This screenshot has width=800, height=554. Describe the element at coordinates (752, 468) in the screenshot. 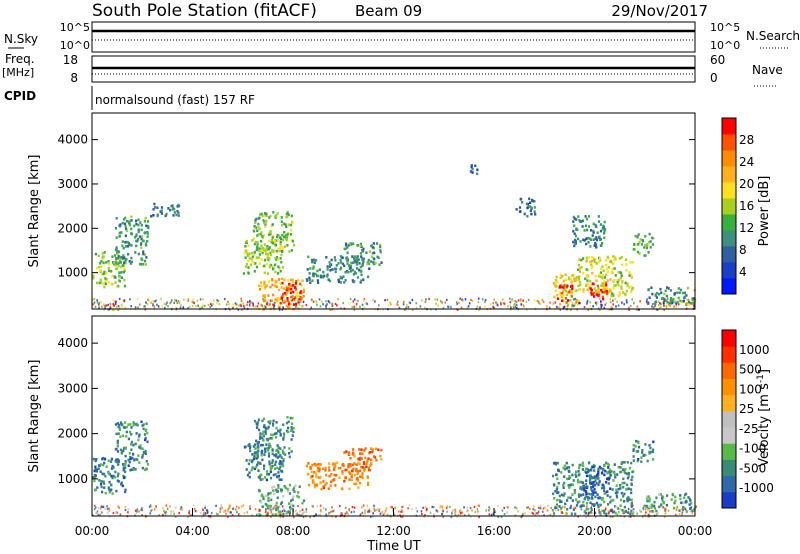

I see `colorbar-tick-label: -500` at that location.